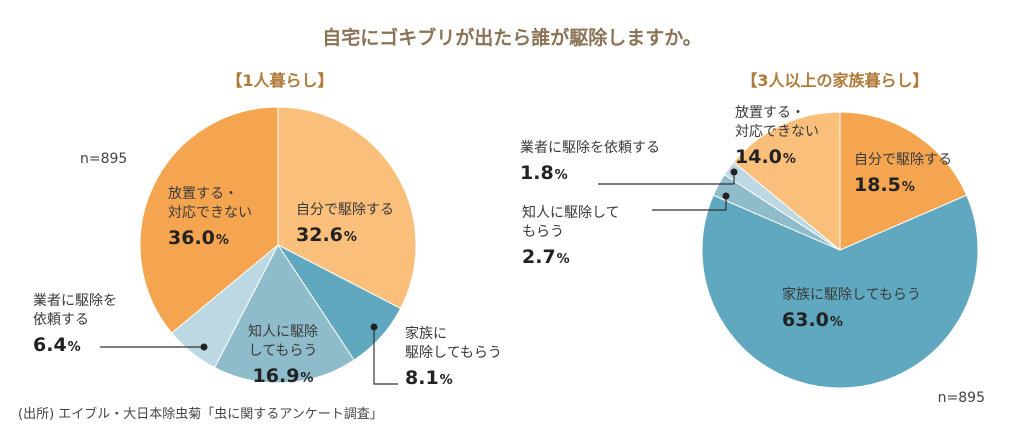 This screenshot has height=447, width=1024. Describe the element at coordinates (276, 376) in the screenshot. I see `slice-value-number: 16.9` at that location.